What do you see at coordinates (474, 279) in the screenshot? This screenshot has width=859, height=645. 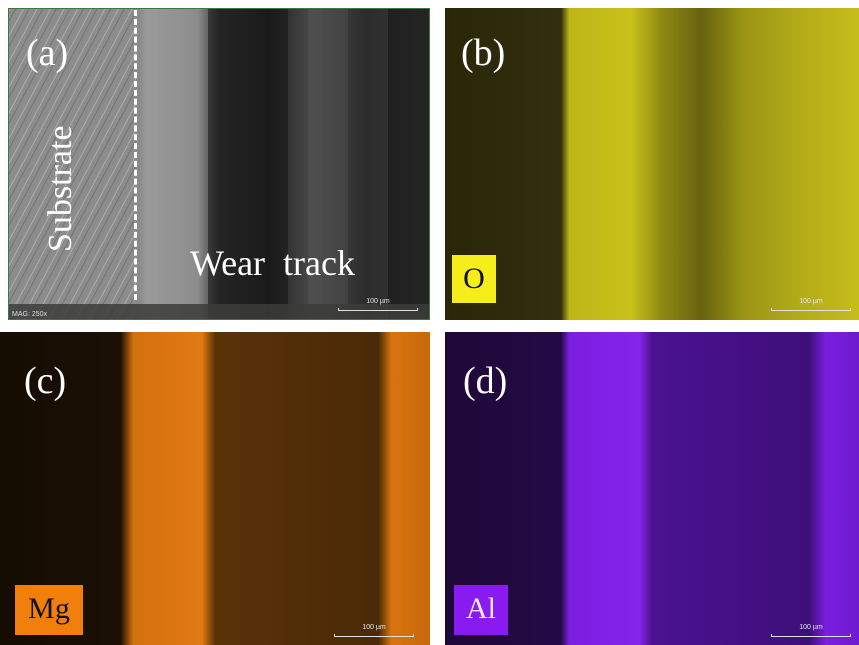 I see `element-label-o: O` at bounding box center [474, 279].